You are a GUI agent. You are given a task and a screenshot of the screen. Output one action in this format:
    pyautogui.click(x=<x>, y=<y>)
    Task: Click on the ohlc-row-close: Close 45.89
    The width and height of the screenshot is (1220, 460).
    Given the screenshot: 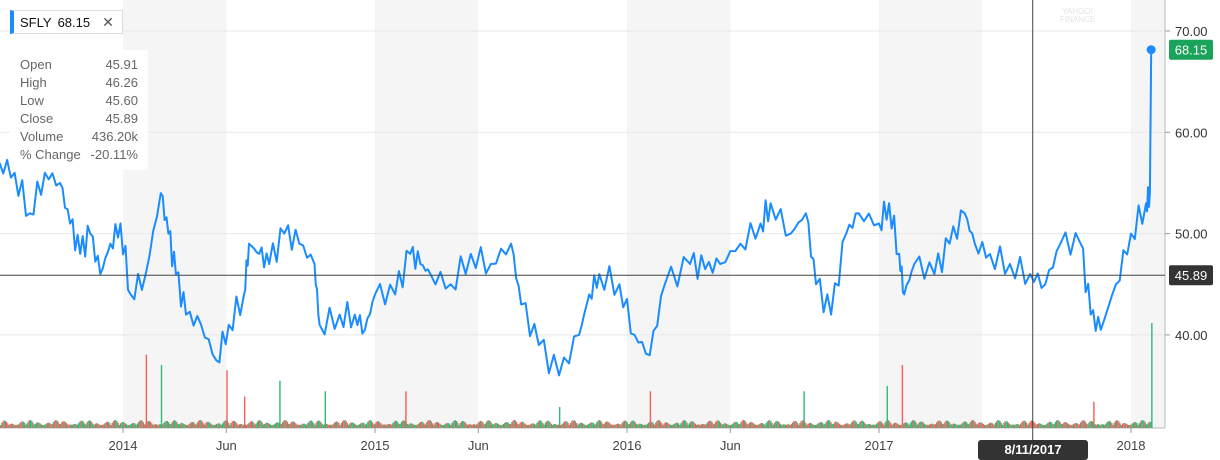 What is the action you would take?
    pyautogui.click(x=79, y=119)
    